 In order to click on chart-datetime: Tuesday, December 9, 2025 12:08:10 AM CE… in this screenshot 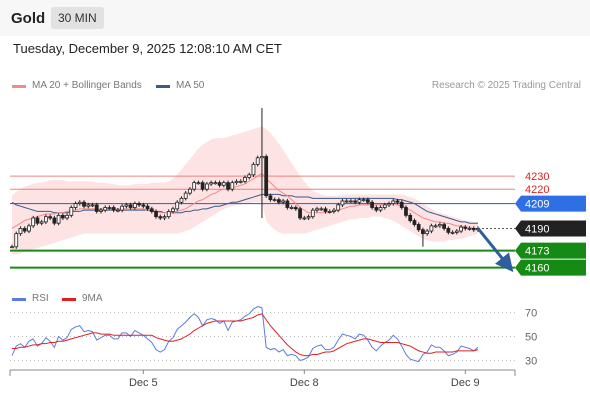, I will do `click(147, 48)`.